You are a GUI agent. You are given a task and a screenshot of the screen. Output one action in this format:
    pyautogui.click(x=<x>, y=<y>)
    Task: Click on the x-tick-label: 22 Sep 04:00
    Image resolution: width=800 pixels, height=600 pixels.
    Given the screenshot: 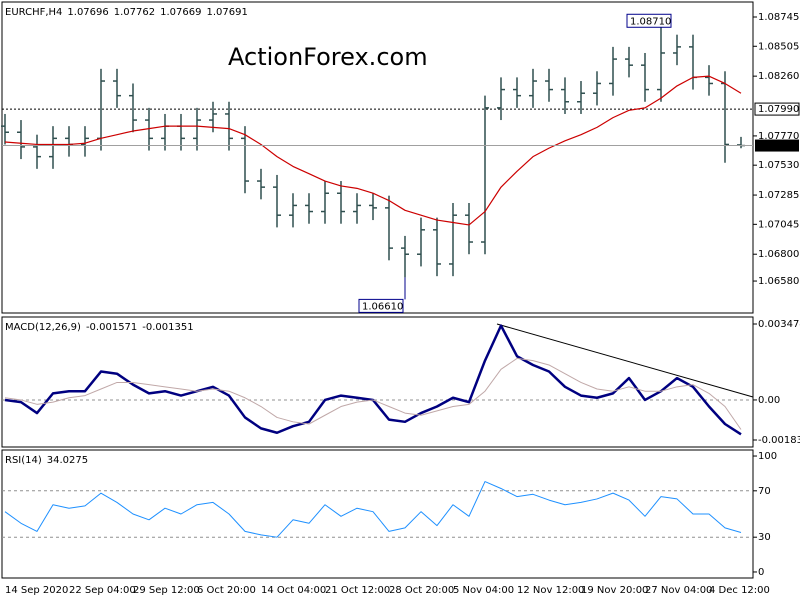 What is the action you would take?
    pyautogui.click(x=102, y=590)
    